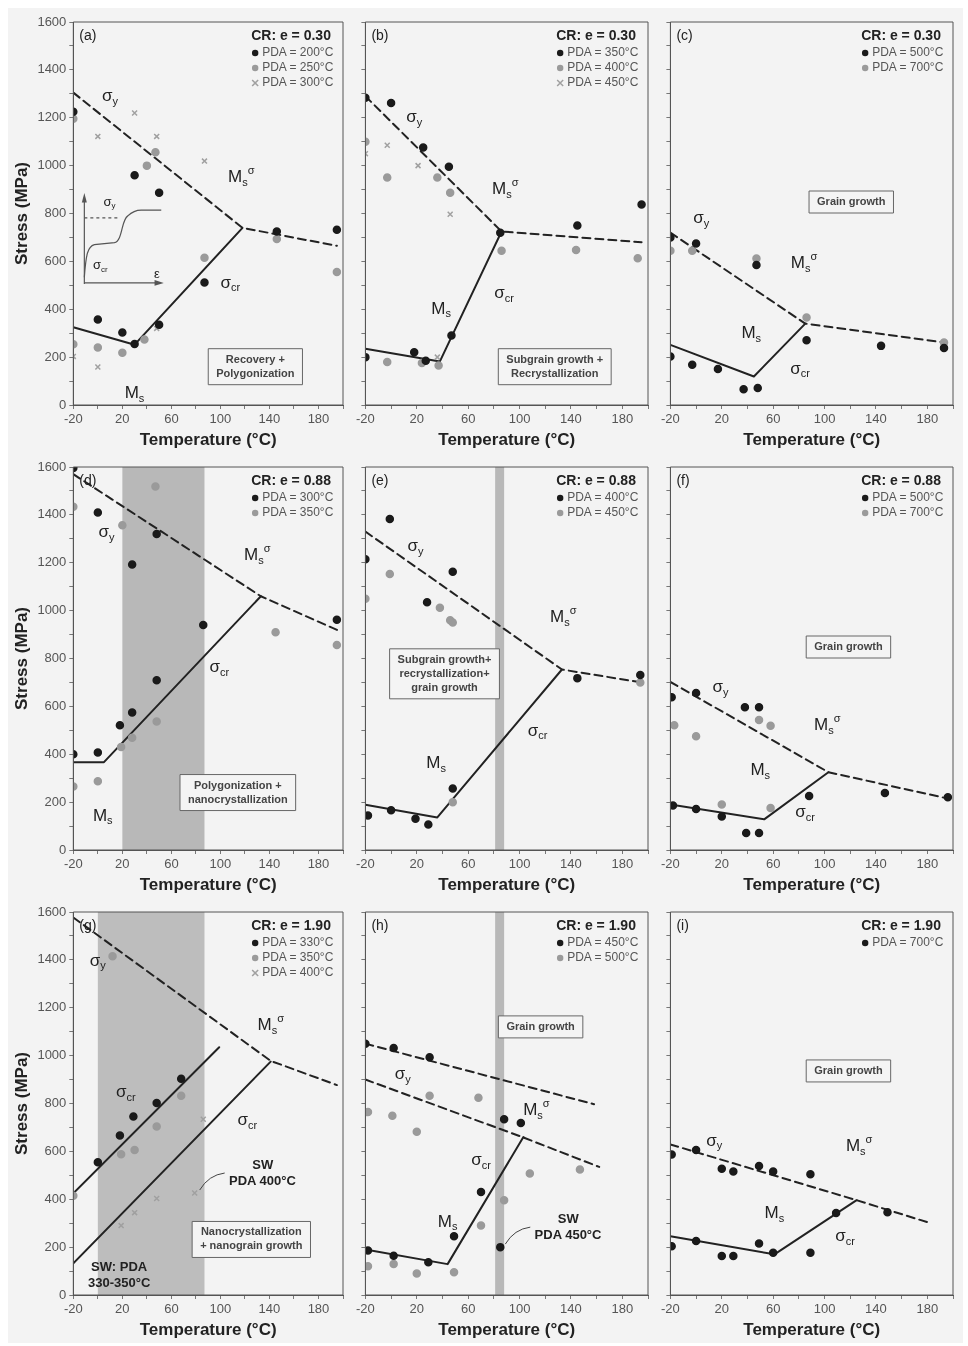 The width and height of the screenshot is (968, 1346). What do you see at coordinates (119, 1275) in the screenshot?
I see `annotation: SW: PDA 330-350°C` at bounding box center [119, 1275].